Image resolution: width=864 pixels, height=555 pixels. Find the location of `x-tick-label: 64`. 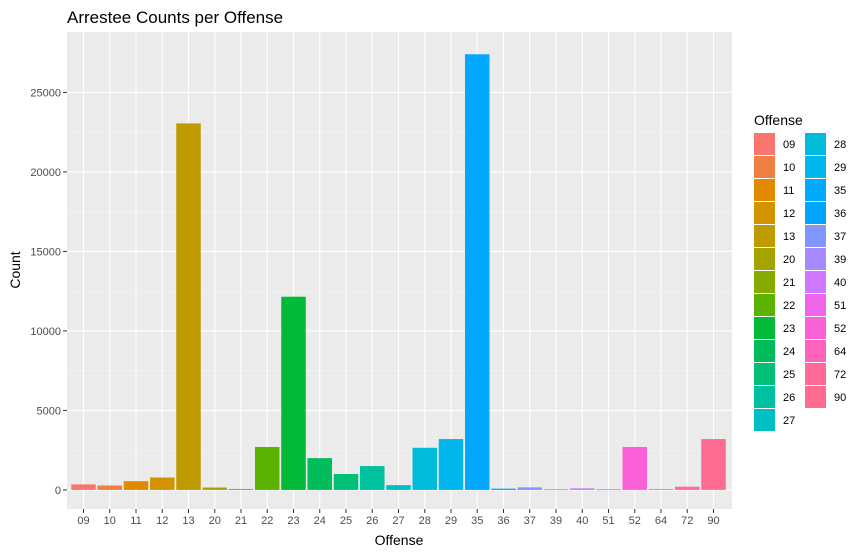

x-tick-label: 64 is located at coordinates (661, 521).